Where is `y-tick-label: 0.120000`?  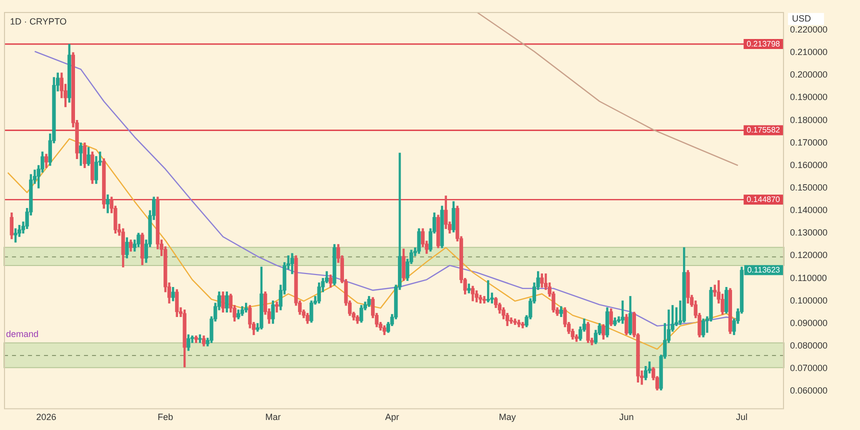 y-tick-label: 0.120000 is located at coordinates (809, 255).